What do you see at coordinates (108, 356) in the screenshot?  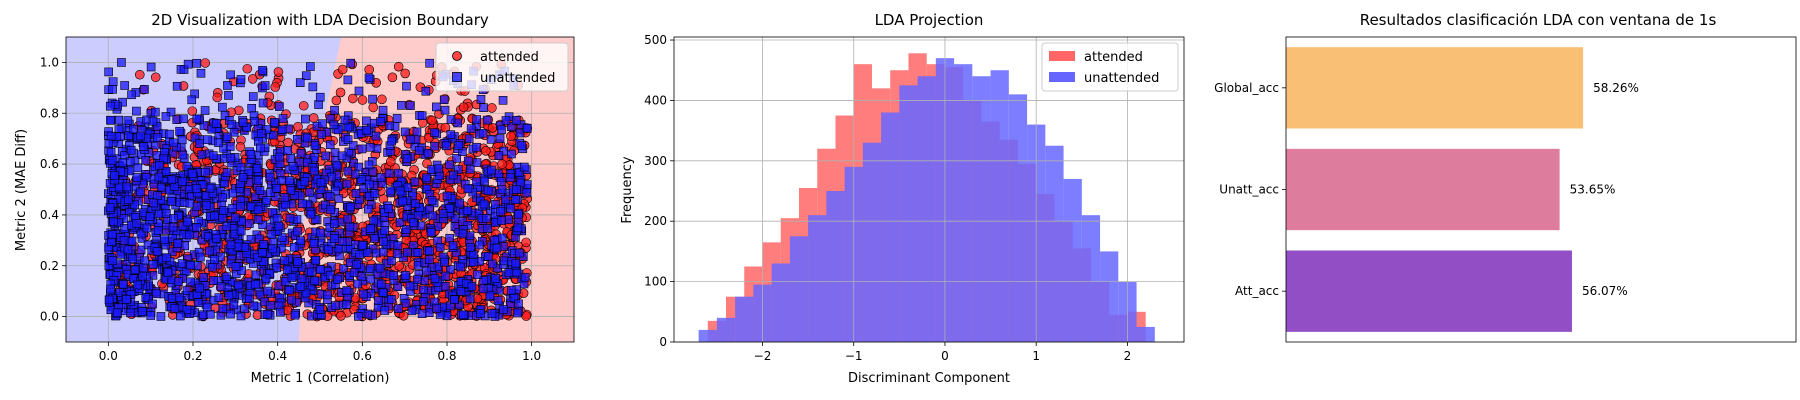 I see `x-tick-label: 0.0` at bounding box center [108, 356].